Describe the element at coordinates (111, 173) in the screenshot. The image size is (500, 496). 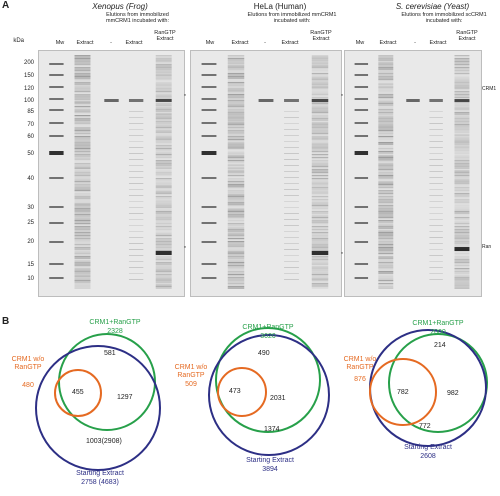
I see `gel-image-frog` at that location.